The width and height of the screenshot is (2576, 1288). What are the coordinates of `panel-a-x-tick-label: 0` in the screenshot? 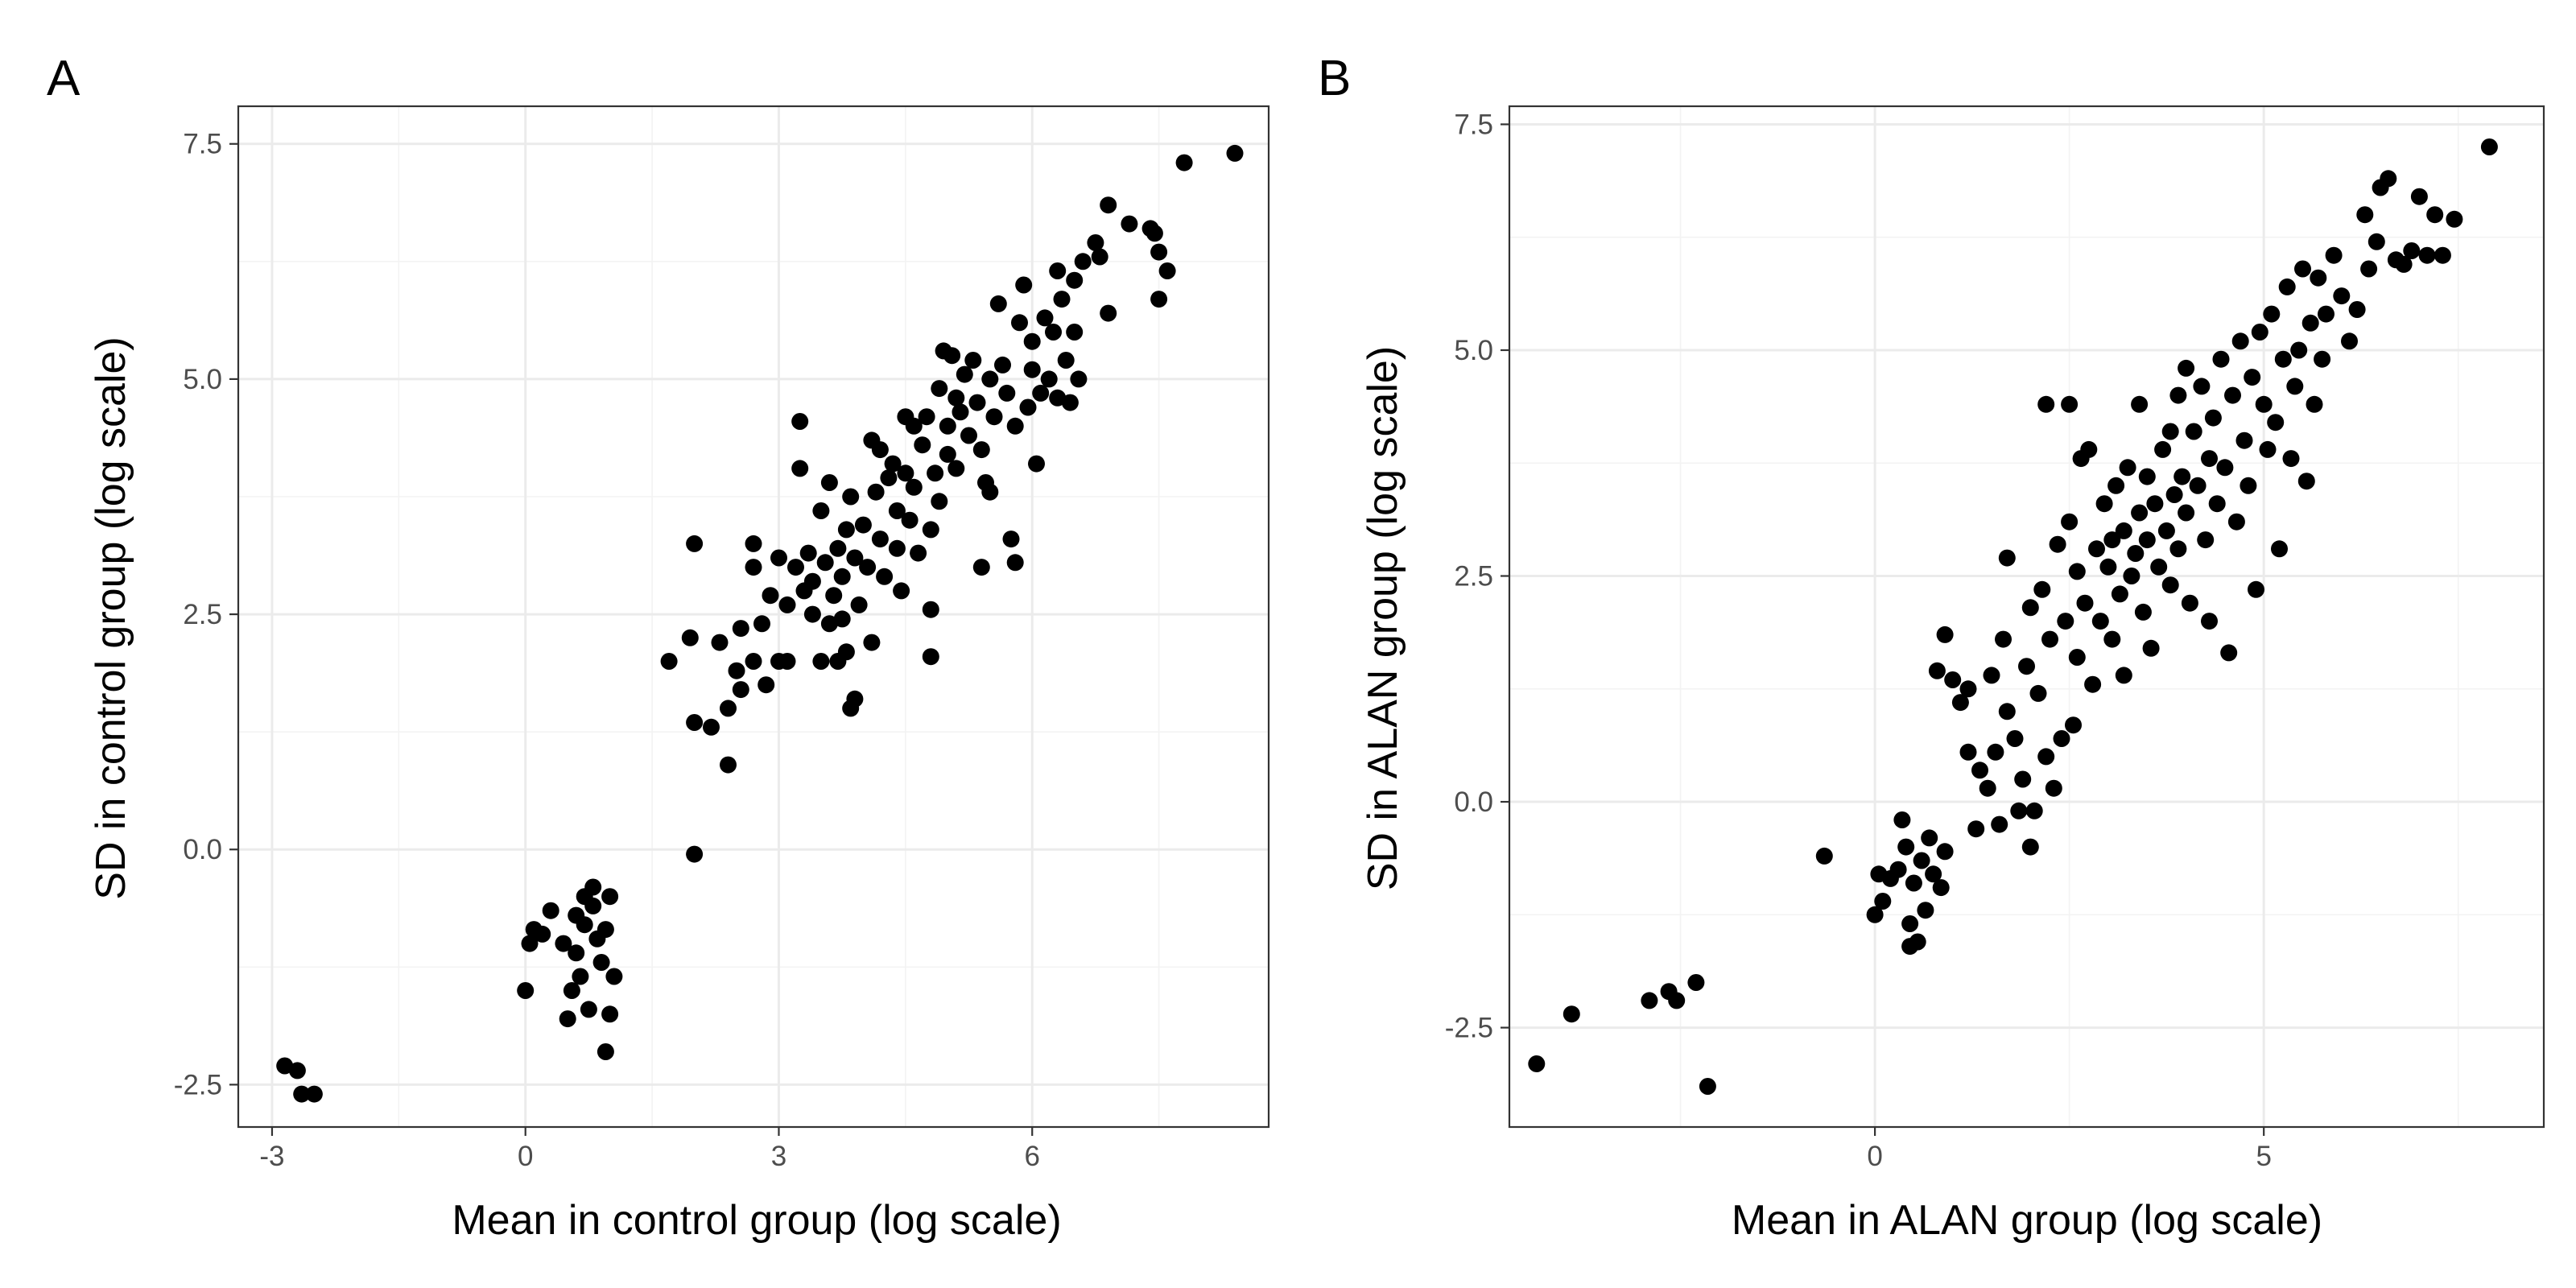 It's located at (525, 1156).